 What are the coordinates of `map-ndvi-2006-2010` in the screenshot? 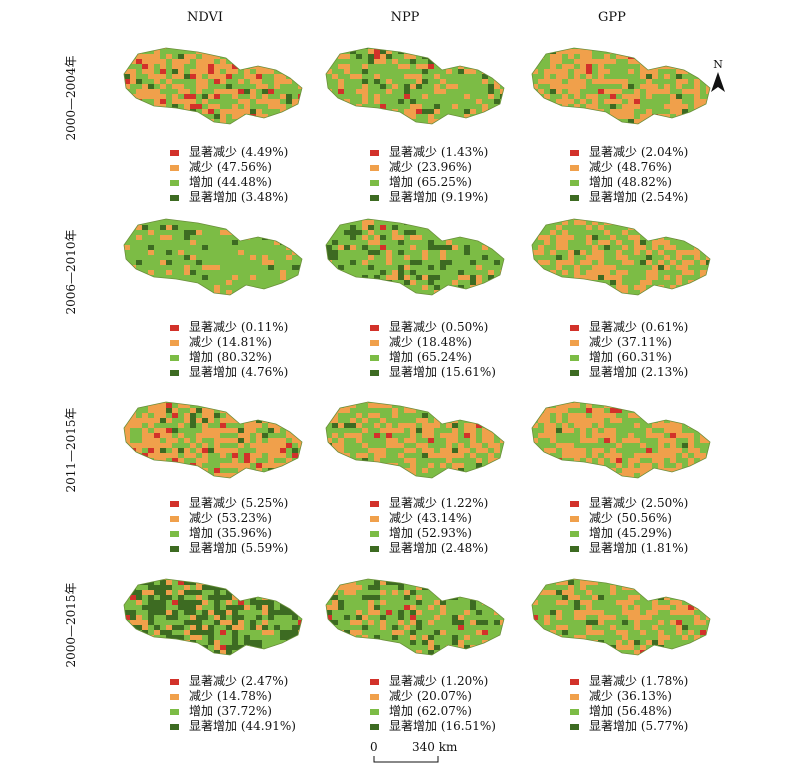 It's located at (213, 257).